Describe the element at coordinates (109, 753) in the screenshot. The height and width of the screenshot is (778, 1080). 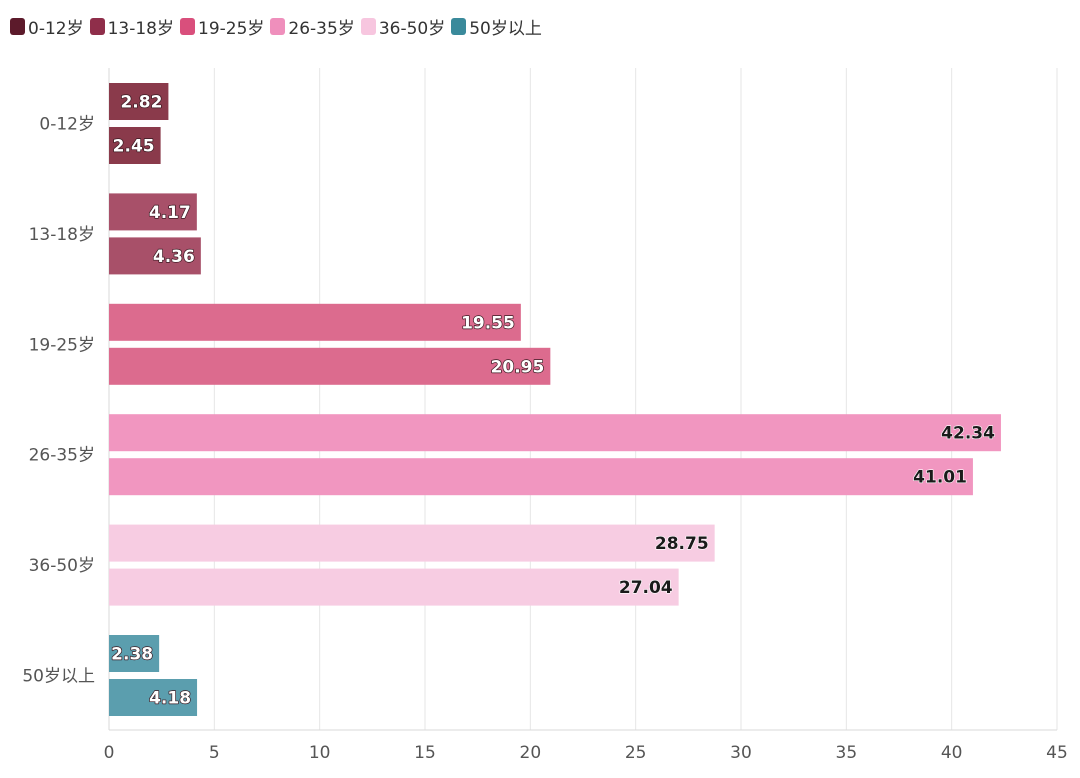
I see `x-tick-label: 0` at that location.